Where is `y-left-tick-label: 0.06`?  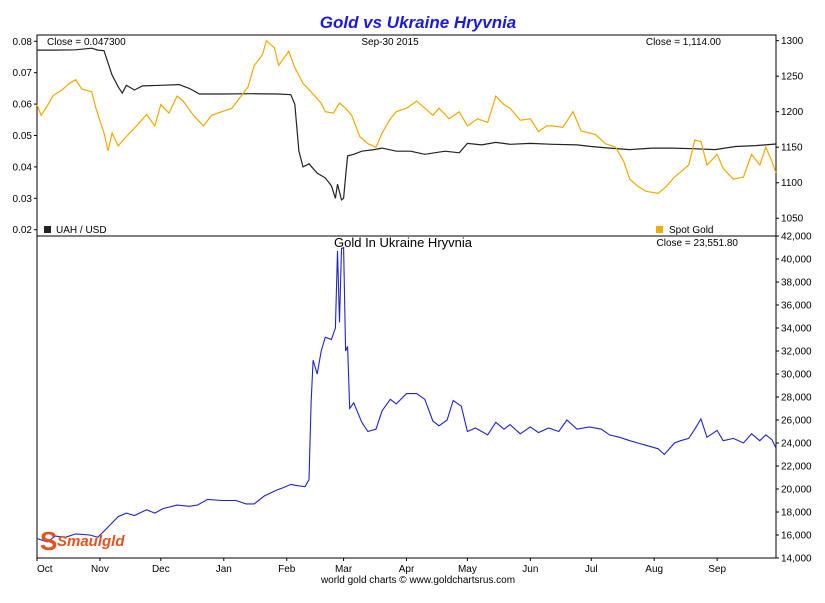 y-left-tick-label: 0.06 is located at coordinates (23, 105).